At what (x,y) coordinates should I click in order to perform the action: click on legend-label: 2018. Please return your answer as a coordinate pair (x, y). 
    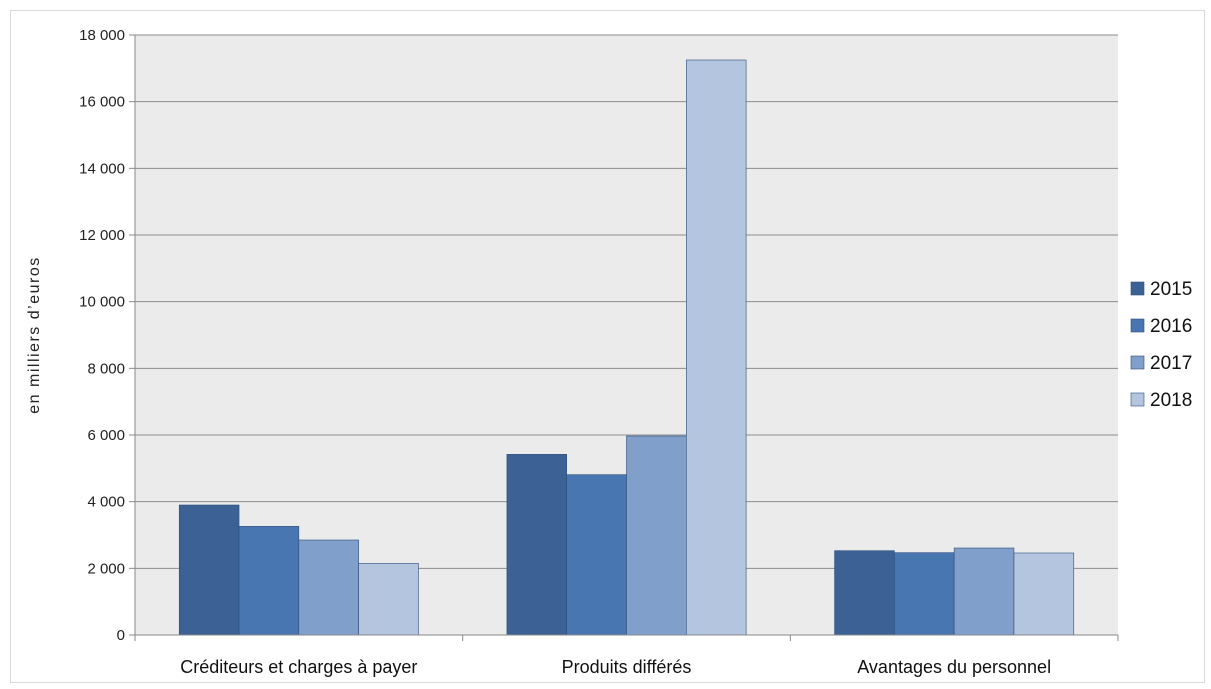
    Looking at the image, I should click on (1171, 400).